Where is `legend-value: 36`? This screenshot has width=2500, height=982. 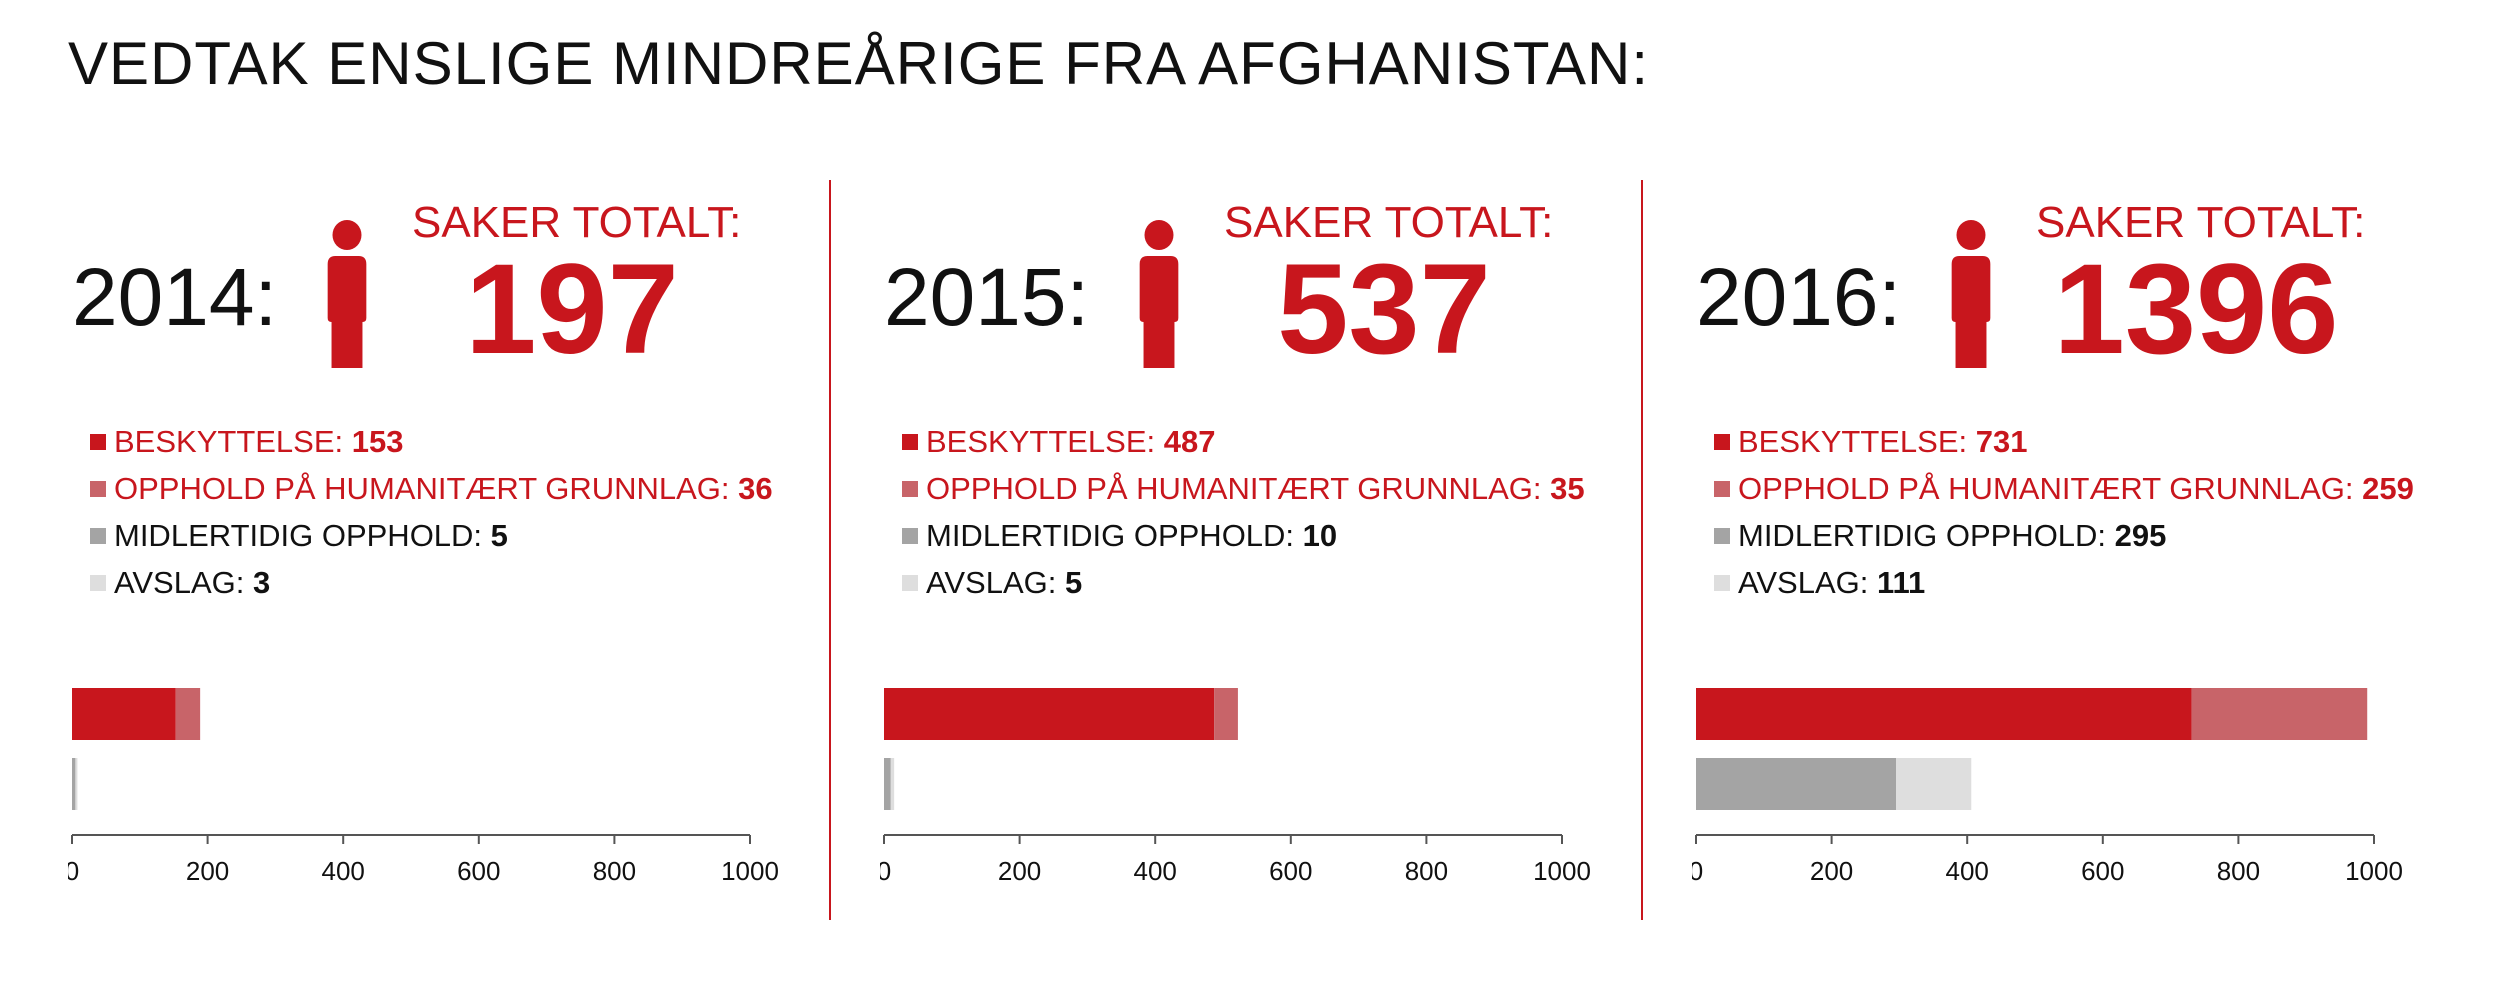 legend-value: 36 is located at coordinates (755, 488).